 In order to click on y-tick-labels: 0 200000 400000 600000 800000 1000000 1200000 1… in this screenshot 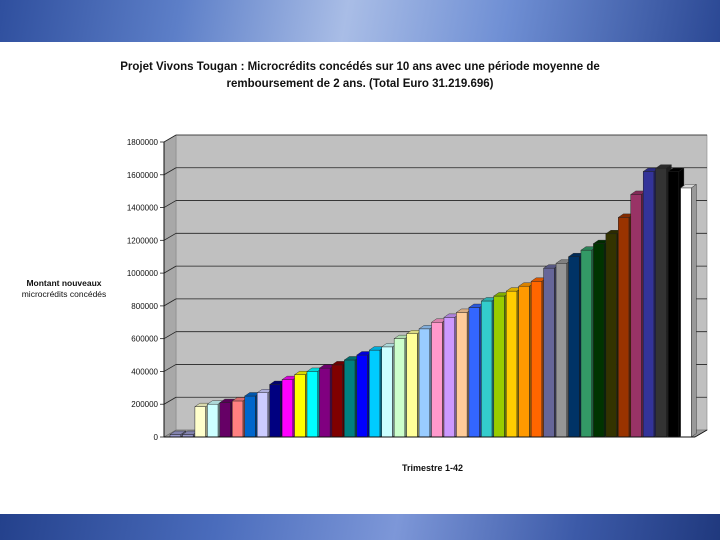, I will do `click(143, 290)`.